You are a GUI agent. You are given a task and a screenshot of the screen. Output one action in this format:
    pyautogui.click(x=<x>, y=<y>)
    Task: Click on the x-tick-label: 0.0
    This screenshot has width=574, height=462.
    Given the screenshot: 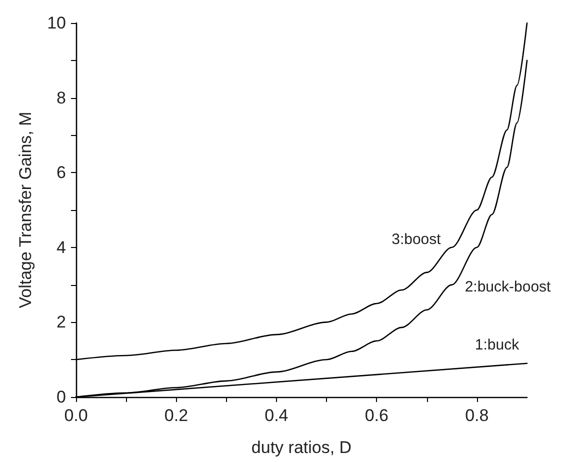 What is the action you would take?
    pyautogui.click(x=76, y=415)
    